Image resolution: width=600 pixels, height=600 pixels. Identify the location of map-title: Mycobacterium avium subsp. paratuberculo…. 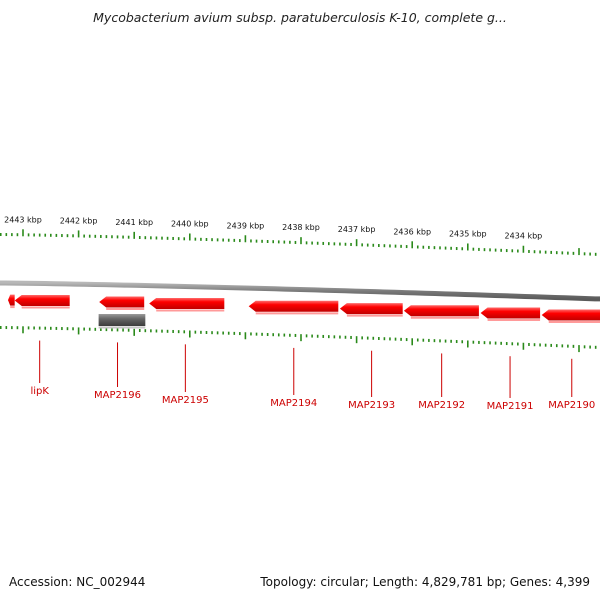
(300, 17).